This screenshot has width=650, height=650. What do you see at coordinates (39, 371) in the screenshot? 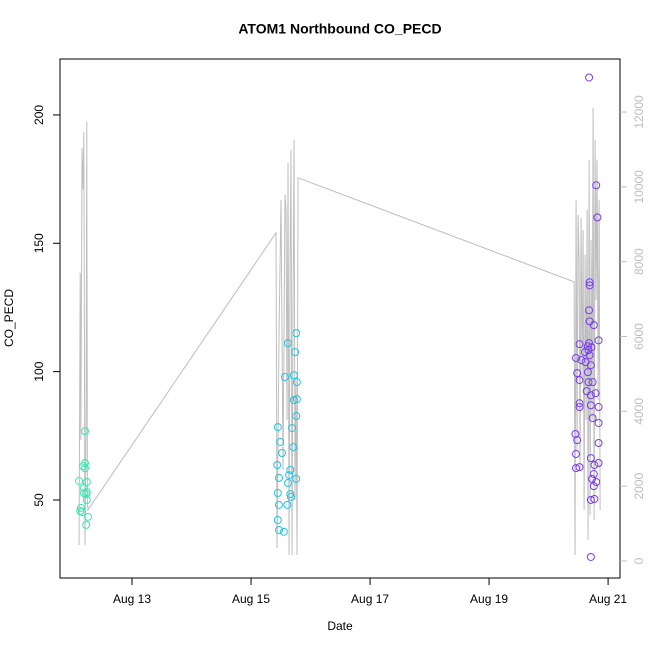
I see `y-tick-label: 100` at bounding box center [39, 371].